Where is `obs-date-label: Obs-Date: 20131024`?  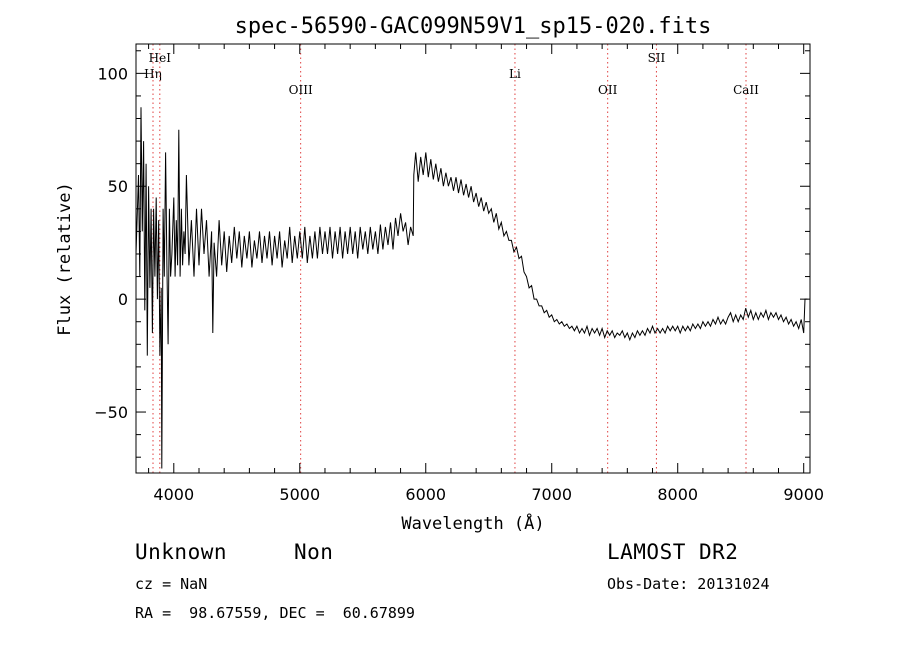
obs-date-label: Obs-Date: 20131024 is located at coordinates (688, 584).